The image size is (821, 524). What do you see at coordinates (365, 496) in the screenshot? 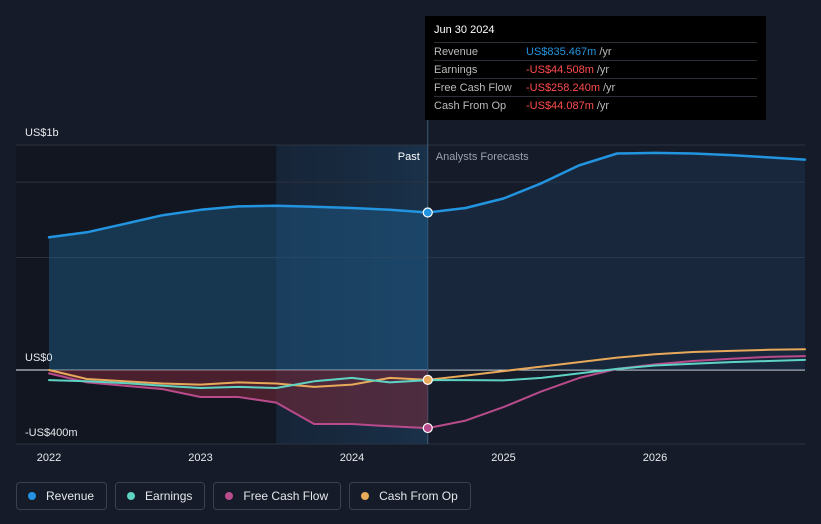
I see `cash-from-op-dot-icon` at bounding box center [365, 496].